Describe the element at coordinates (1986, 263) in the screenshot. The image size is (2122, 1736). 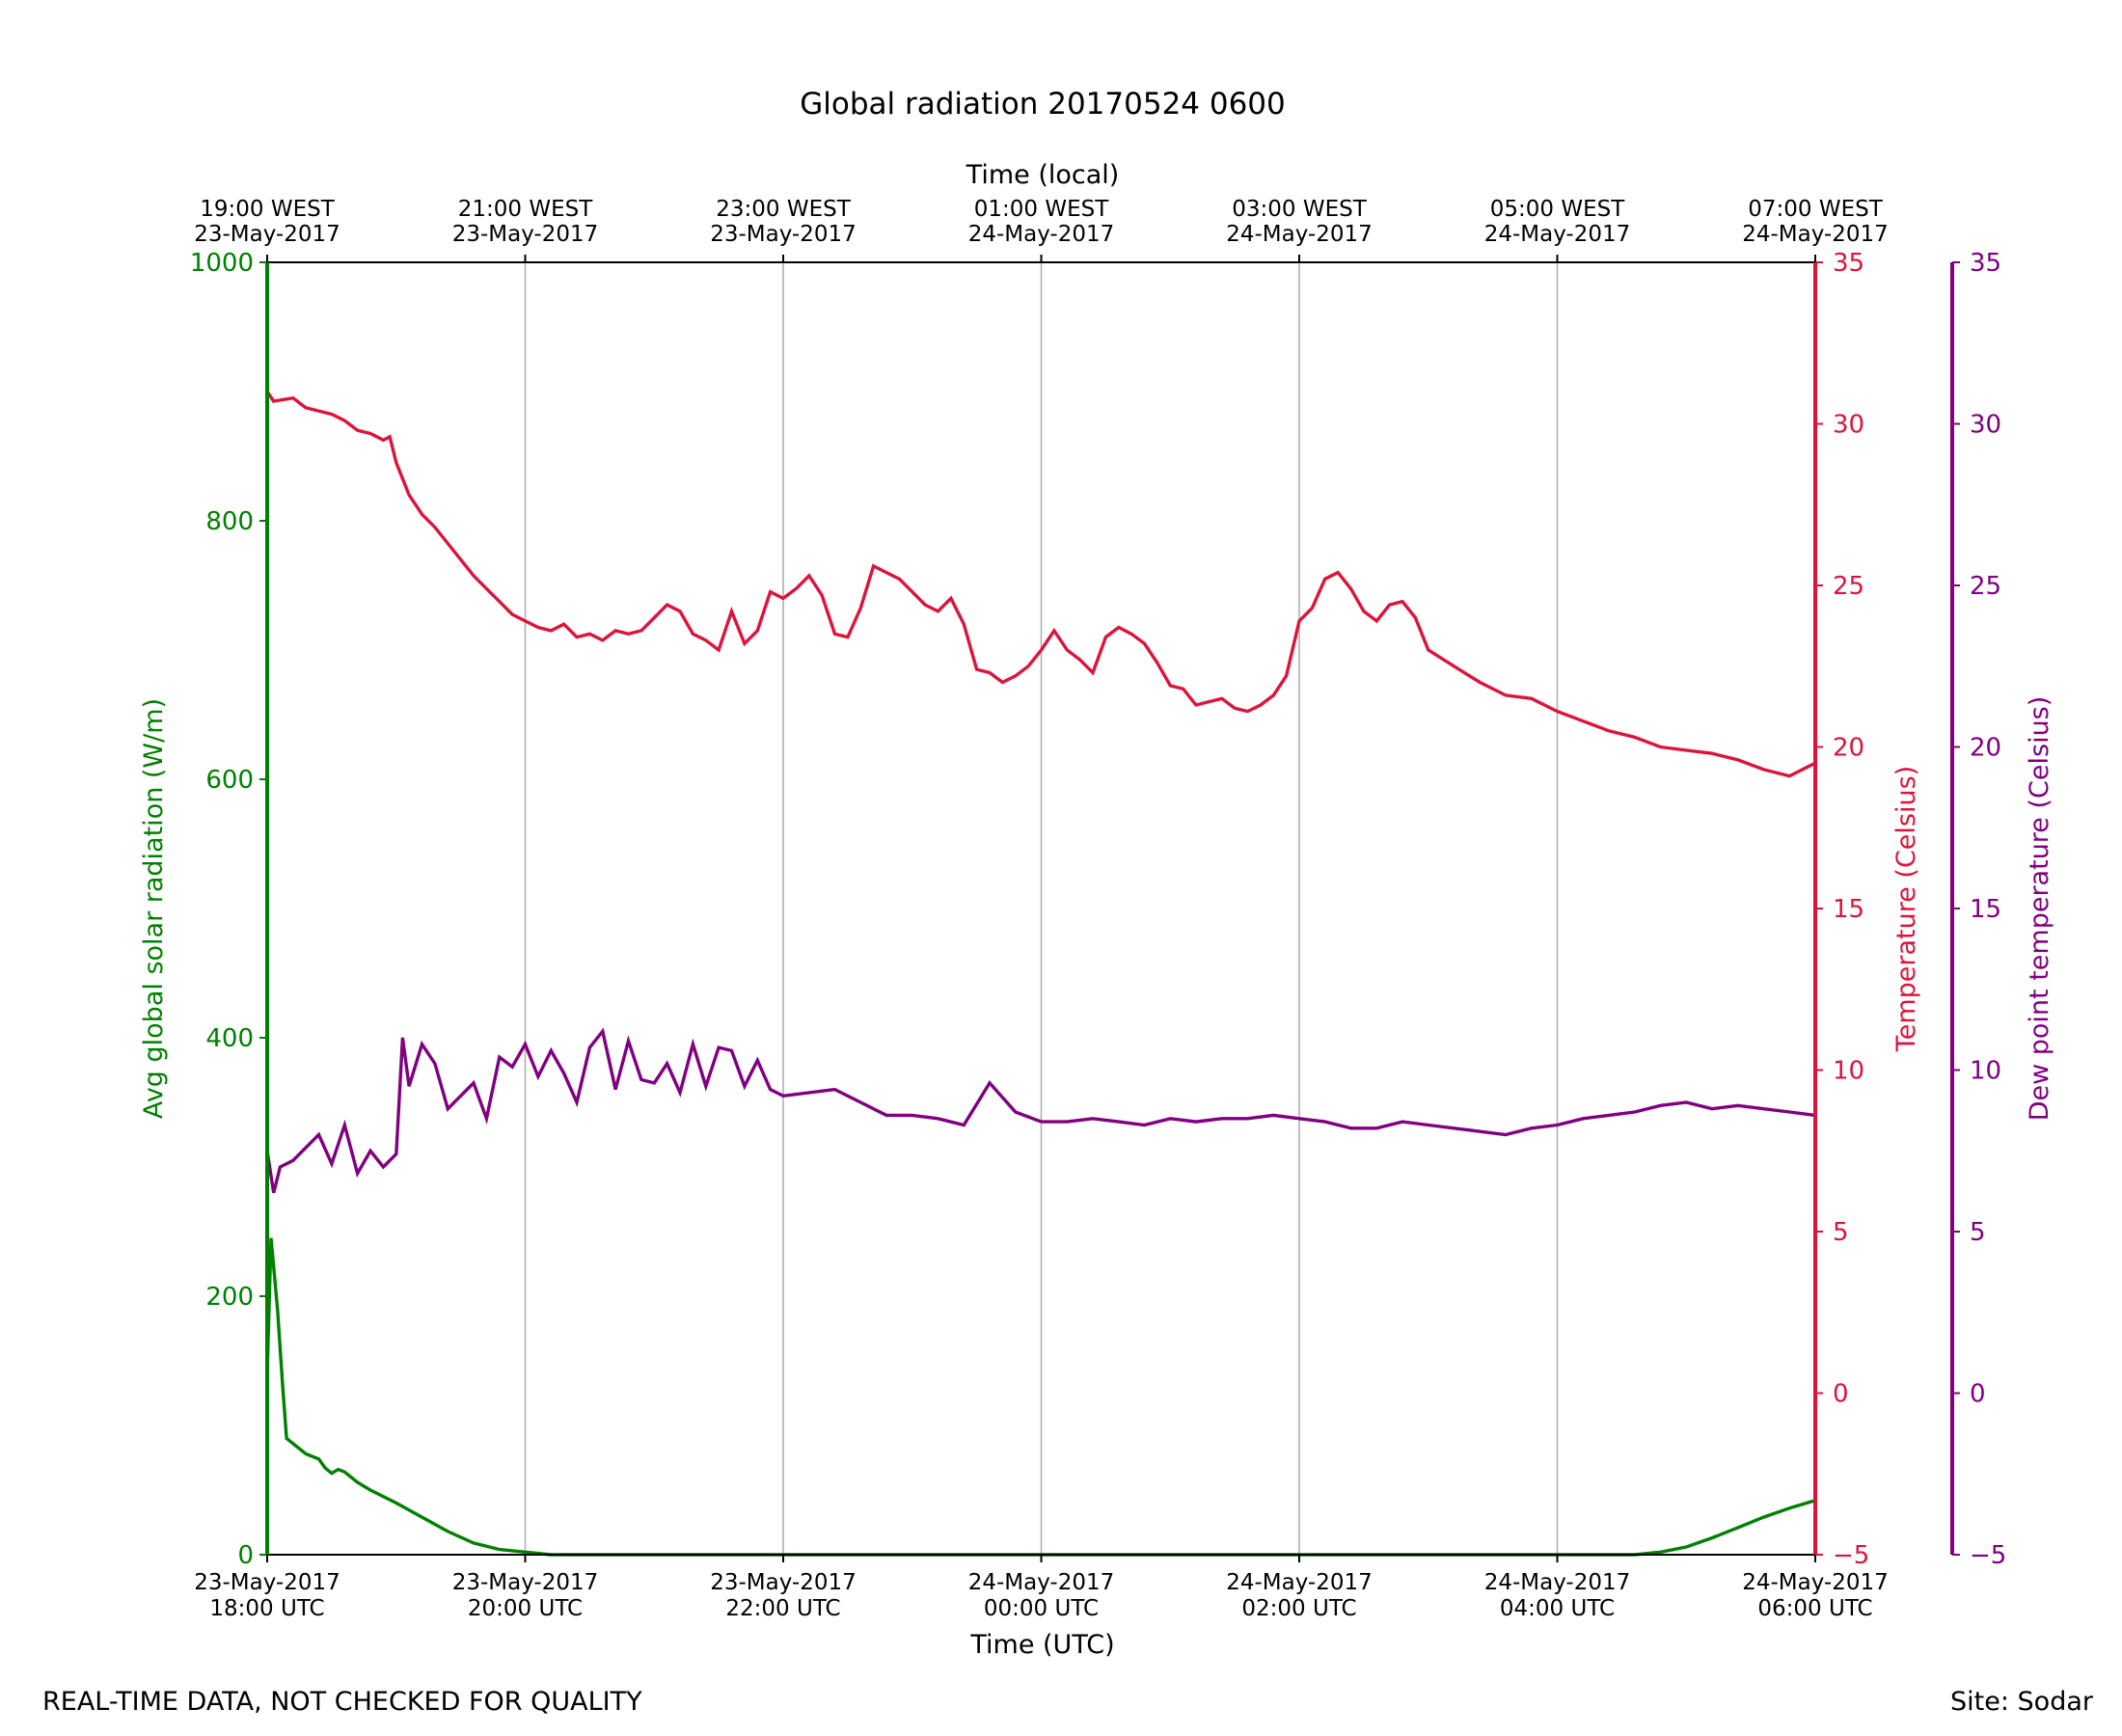
I see `tick-label-dew-35: 35` at that location.